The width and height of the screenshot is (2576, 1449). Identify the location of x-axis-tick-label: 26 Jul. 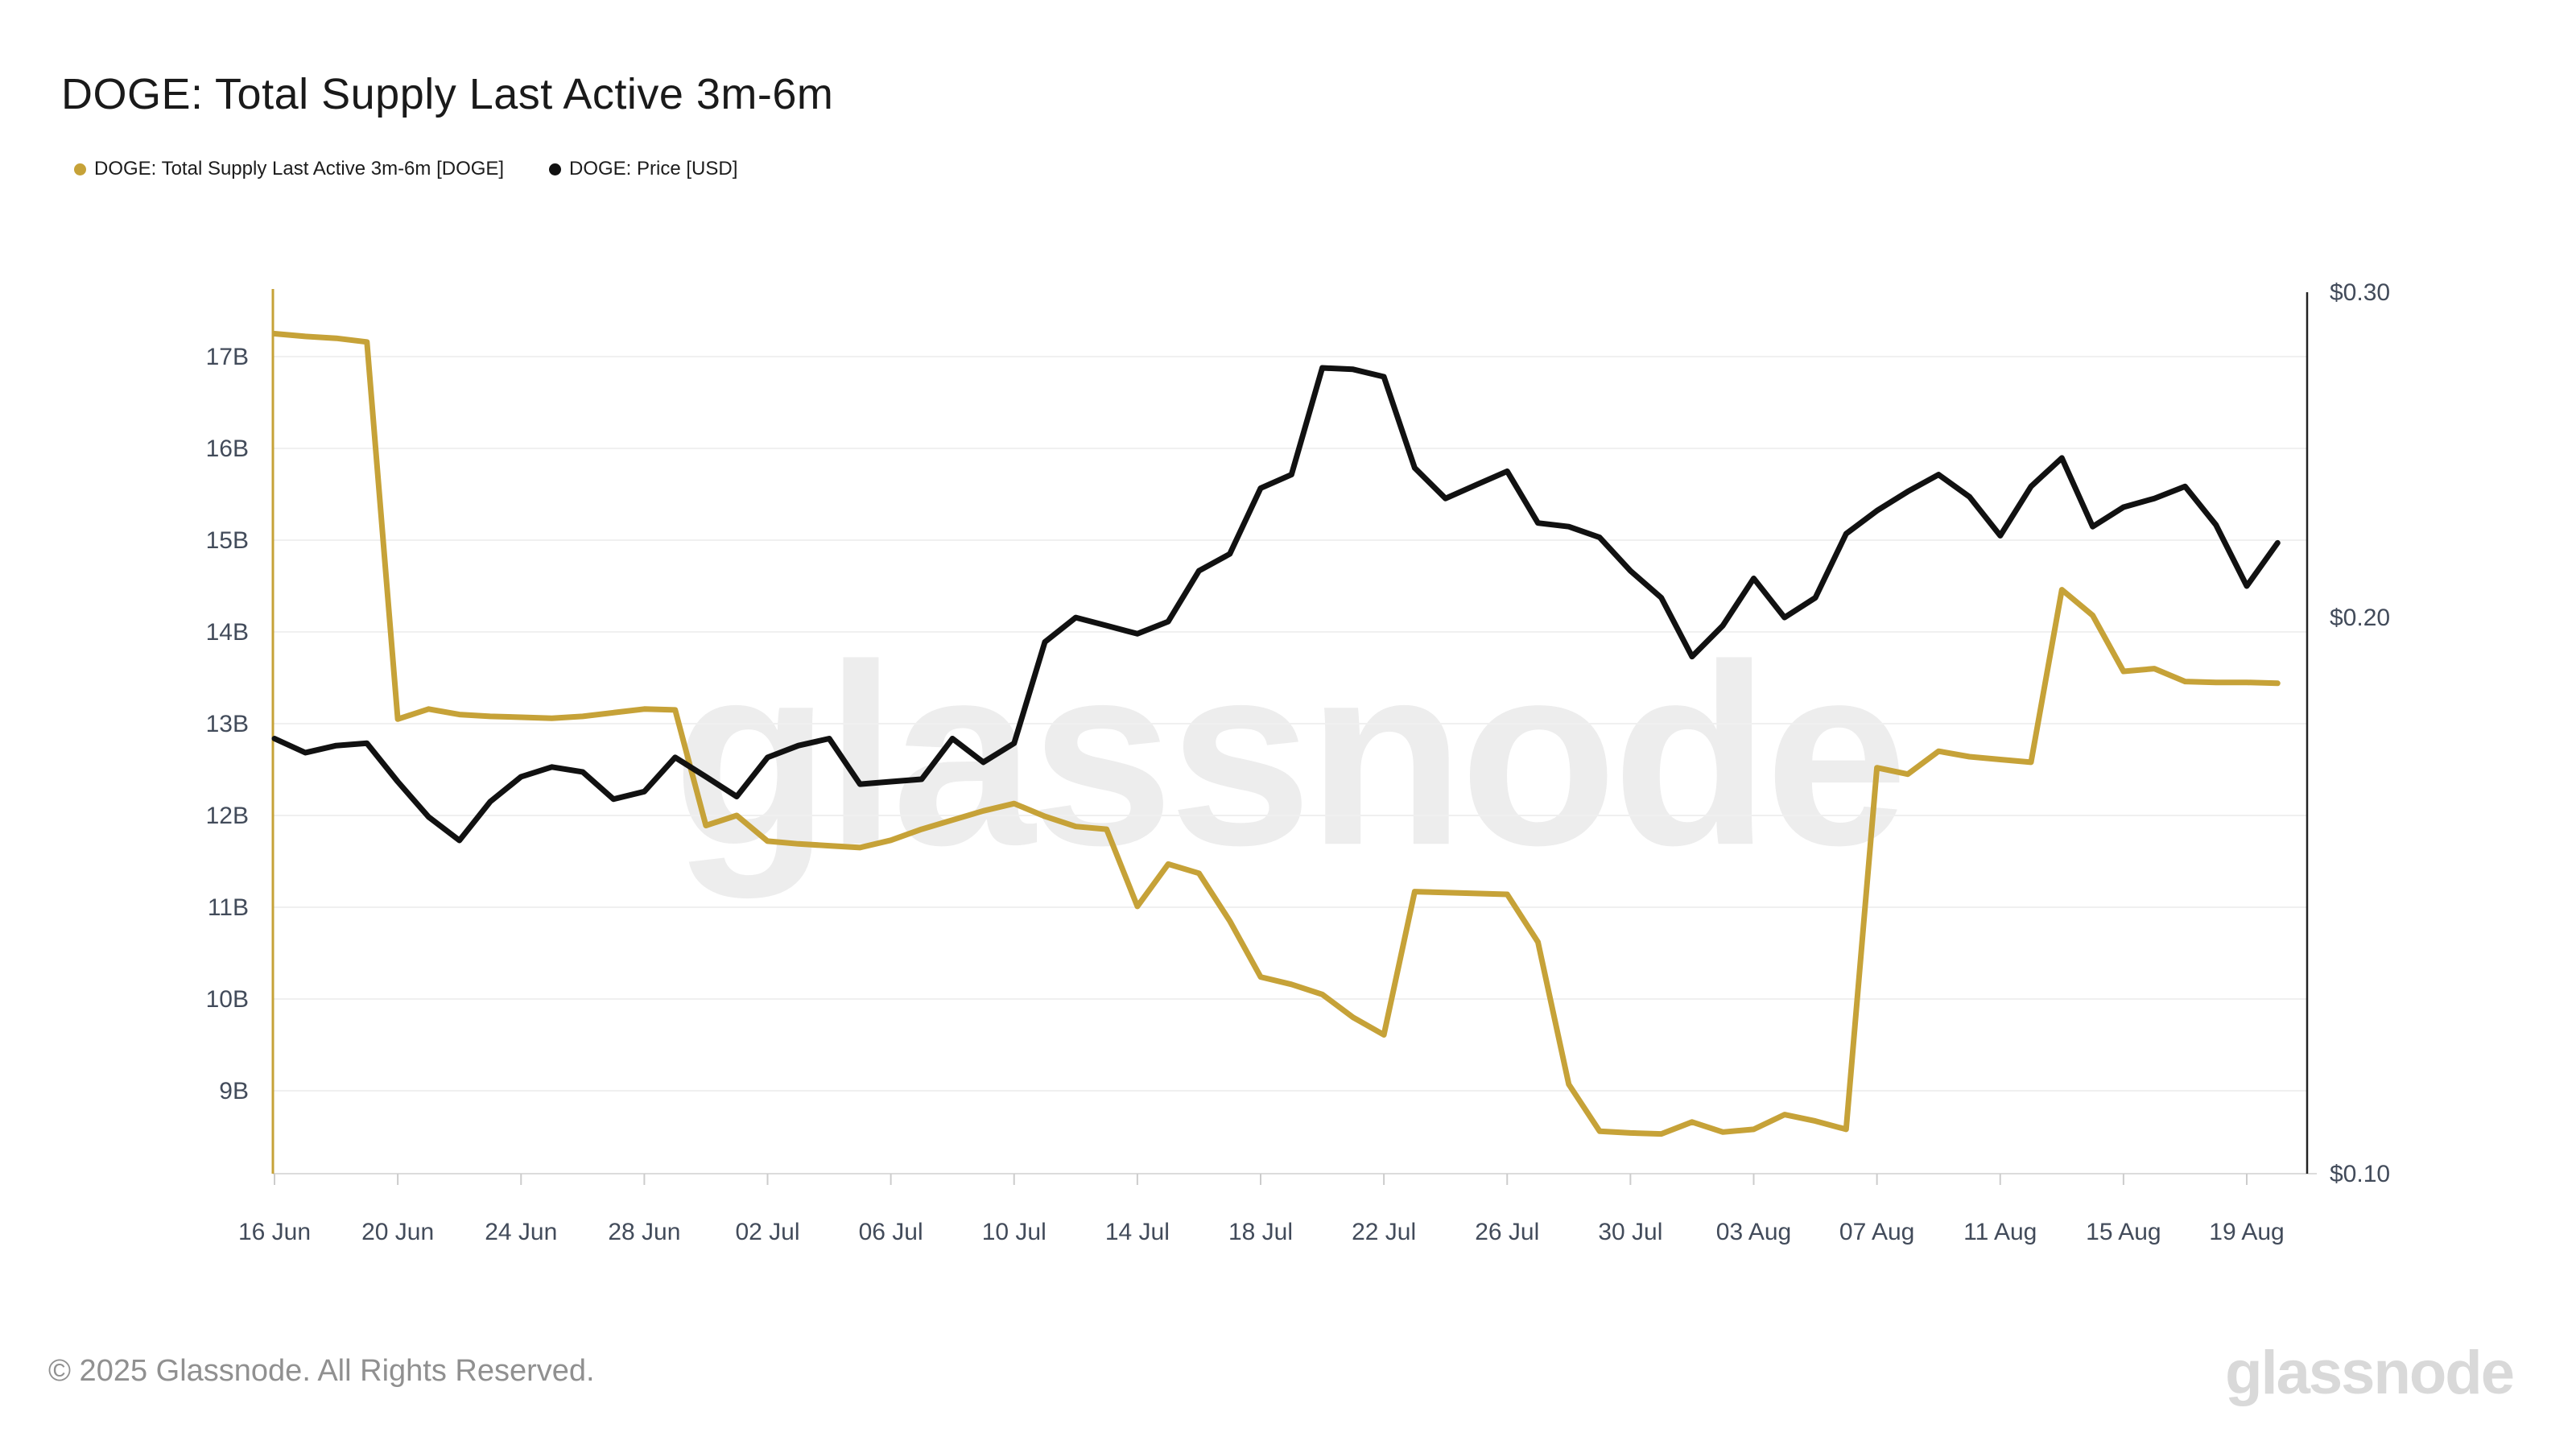
(1507, 1232).